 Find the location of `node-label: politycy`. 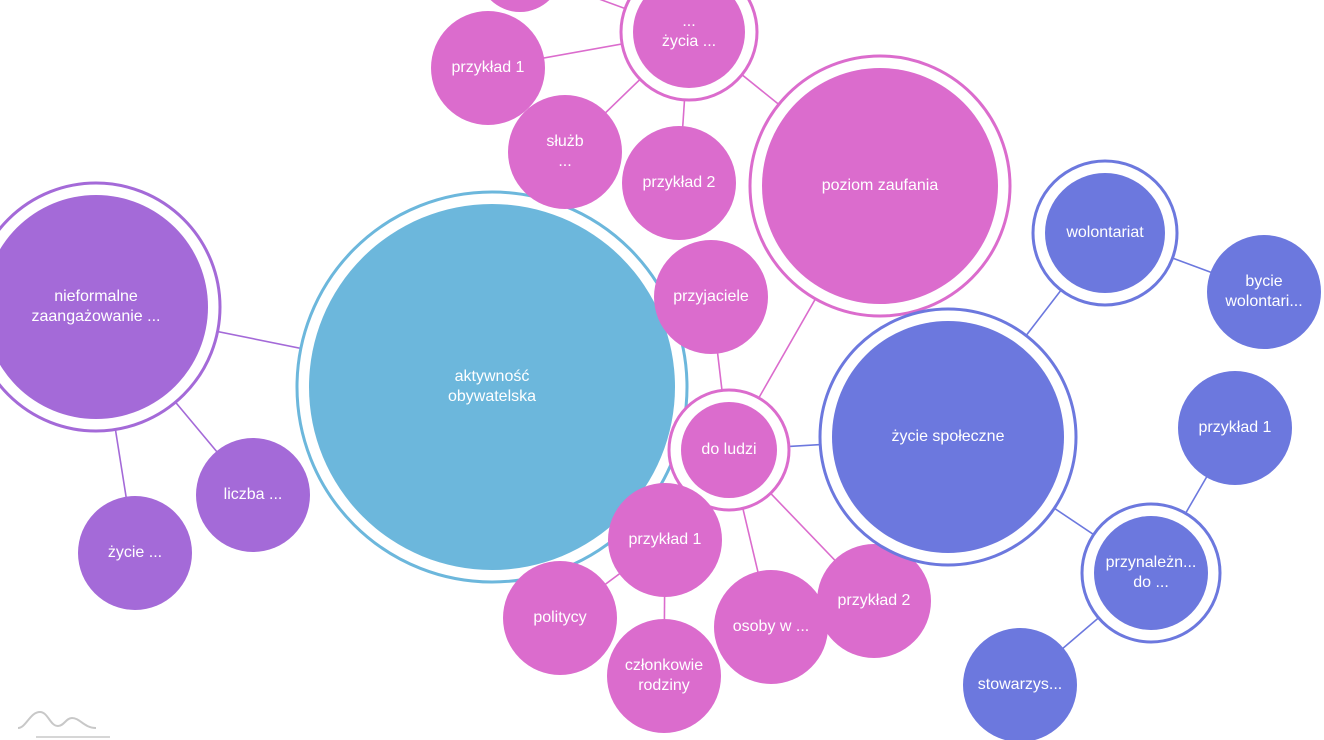

node-label: politycy is located at coordinates (559, 617).